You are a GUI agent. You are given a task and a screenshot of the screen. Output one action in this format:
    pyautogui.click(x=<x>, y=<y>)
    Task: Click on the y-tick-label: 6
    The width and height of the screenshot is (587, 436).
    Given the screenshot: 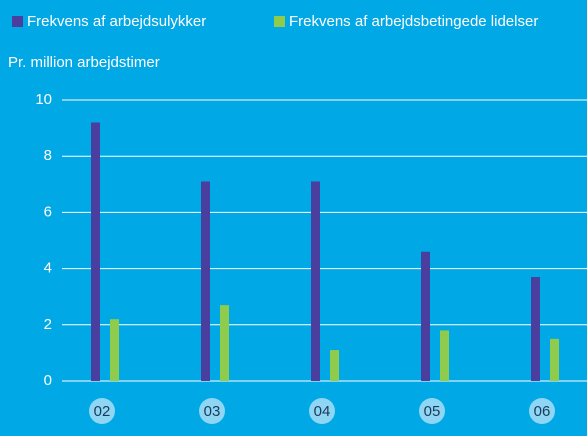 What is the action you would take?
    pyautogui.click(x=48, y=211)
    